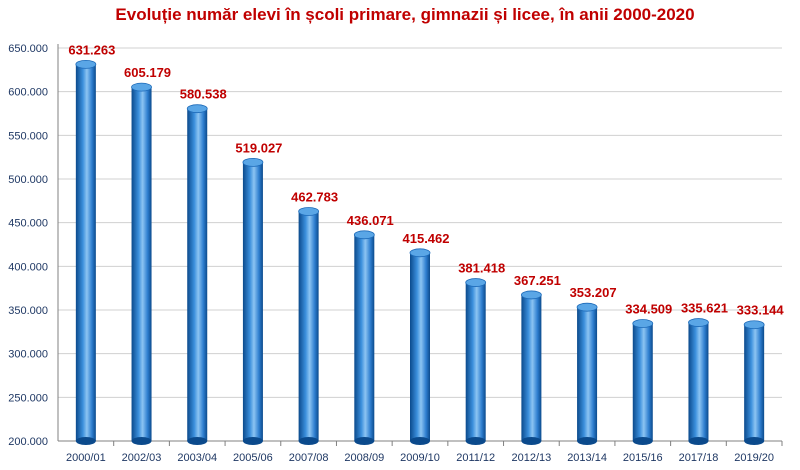  Describe the element at coordinates (91, 49) in the screenshot. I see `data-label: 631.263` at that location.